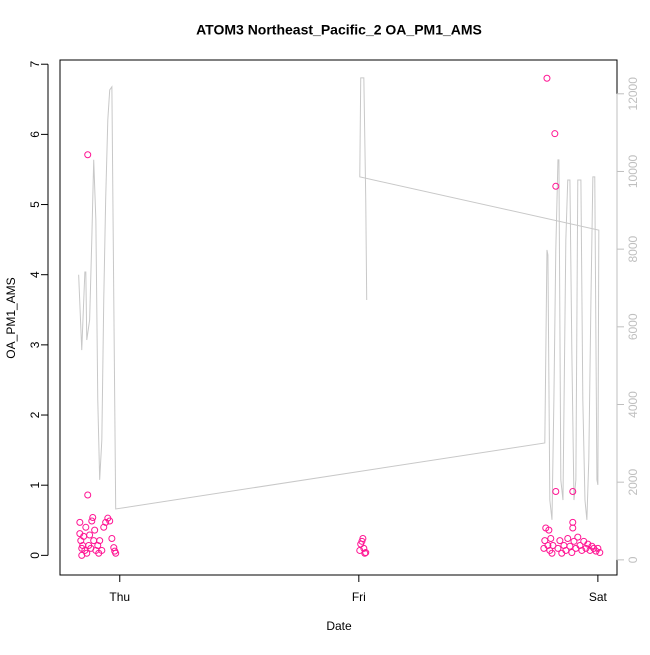  What do you see at coordinates (633, 248) in the screenshot?
I see `y2-tick-label: 8000` at bounding box center [633, 248].